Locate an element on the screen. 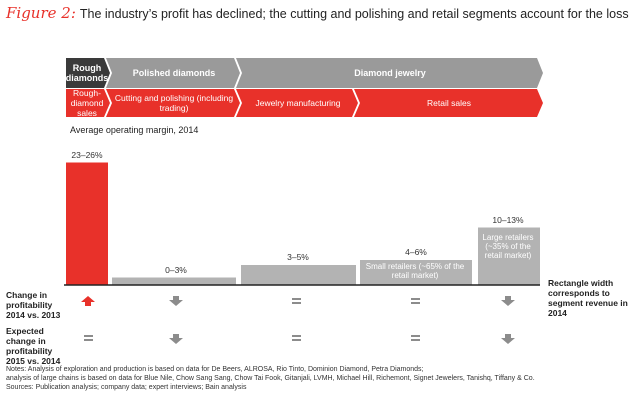 This screenshot has width=640, height=401. rough-sales-subheader: Rough-diamond sales is located at coordinates (87, 103).